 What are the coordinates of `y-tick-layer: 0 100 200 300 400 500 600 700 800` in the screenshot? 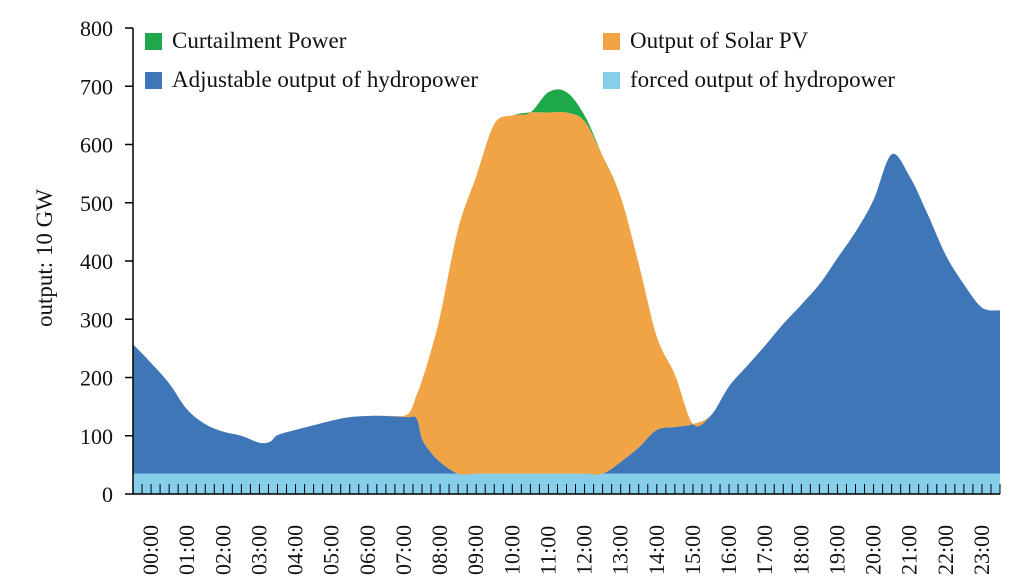 It's located at (106, 261).